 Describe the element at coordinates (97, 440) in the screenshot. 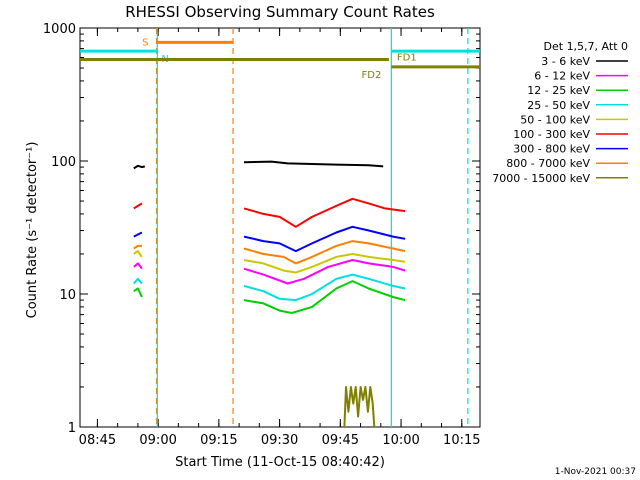

I see `x-tick-label: 08:45` at that location.